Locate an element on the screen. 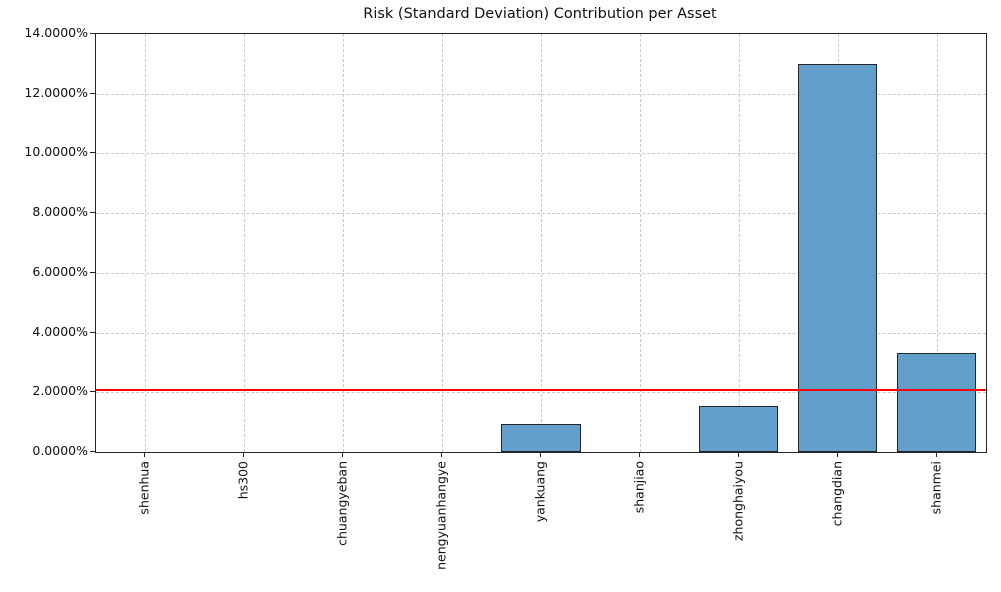  x-tick-label-text: chuangyeban is located at coordinates (342, 503).